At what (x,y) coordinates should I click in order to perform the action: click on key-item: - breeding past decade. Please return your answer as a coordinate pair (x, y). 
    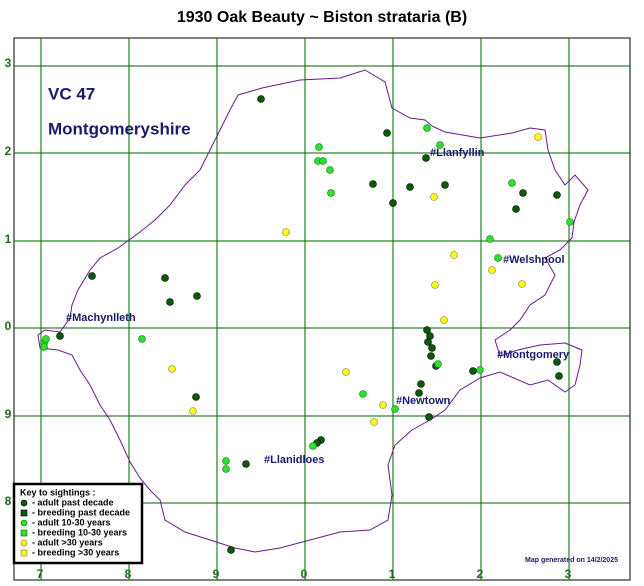
    Looking at the image, I should click on (81, 512).